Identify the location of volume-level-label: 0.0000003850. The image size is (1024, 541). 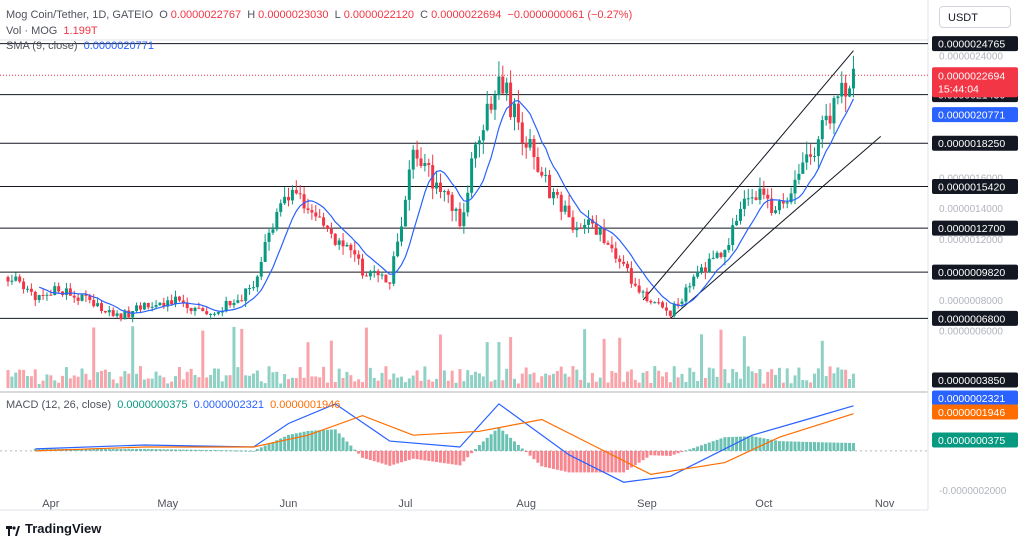
(971, 381).